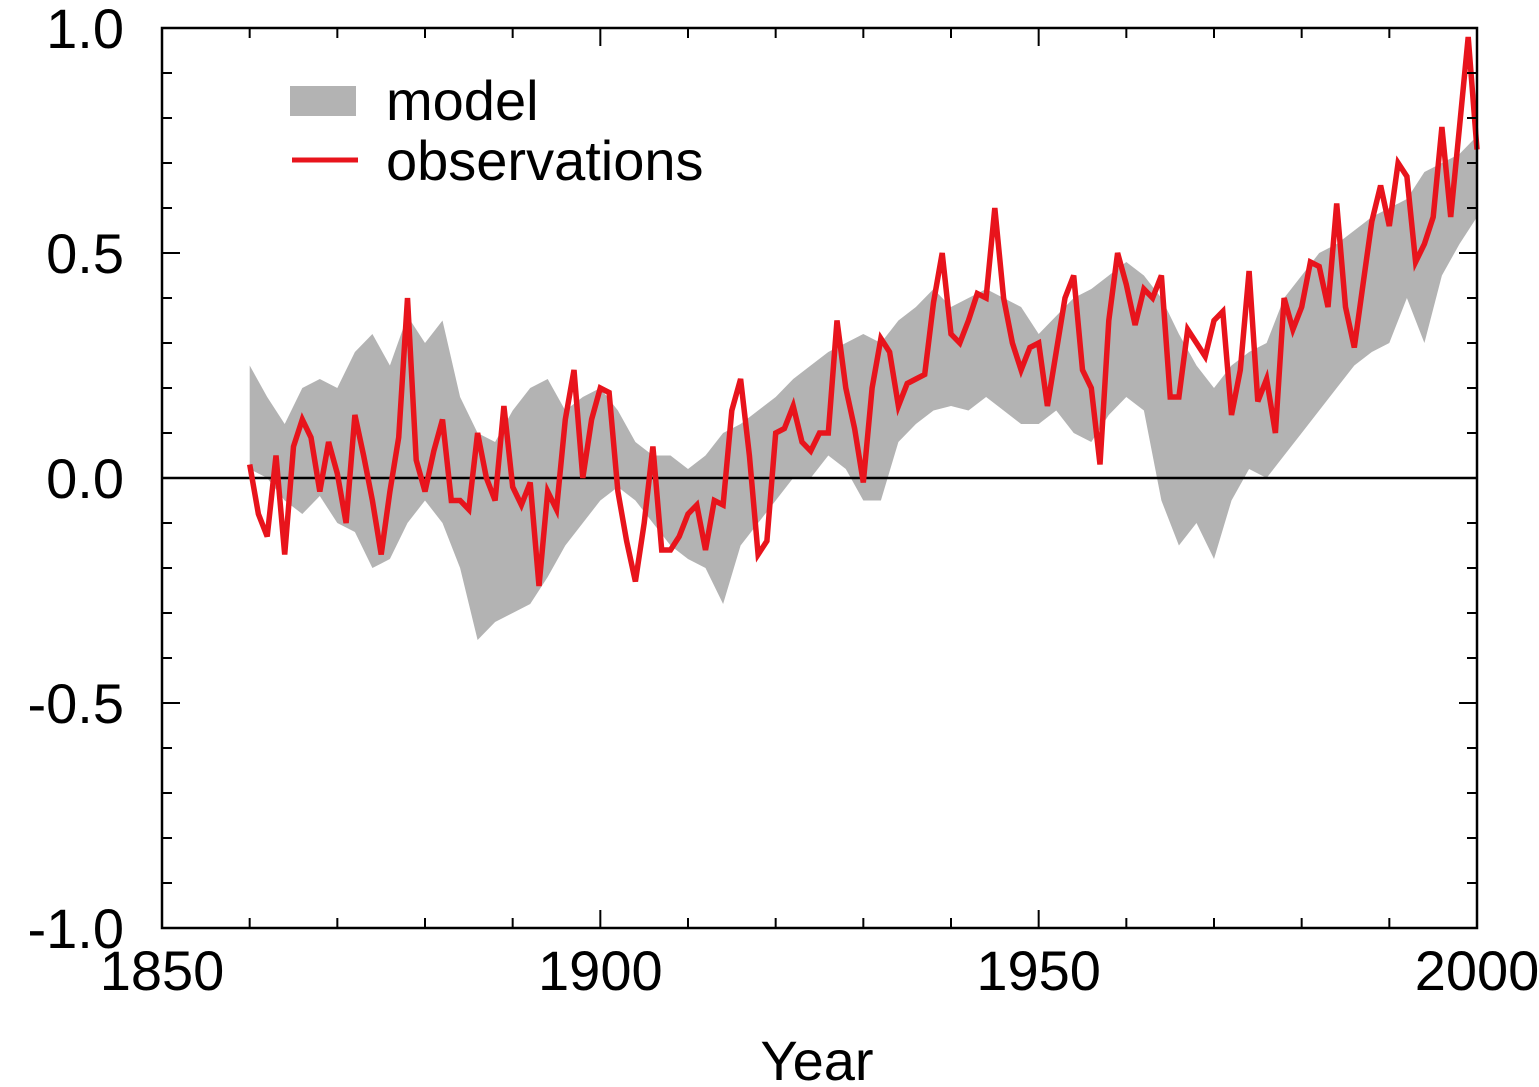 The width and height of the screenshot is (1539, 1087). What do you see at coordinates (1038, 970) in the screenshot?
I see `x-tick-label: 1950` at bounding box center [1038, 970].